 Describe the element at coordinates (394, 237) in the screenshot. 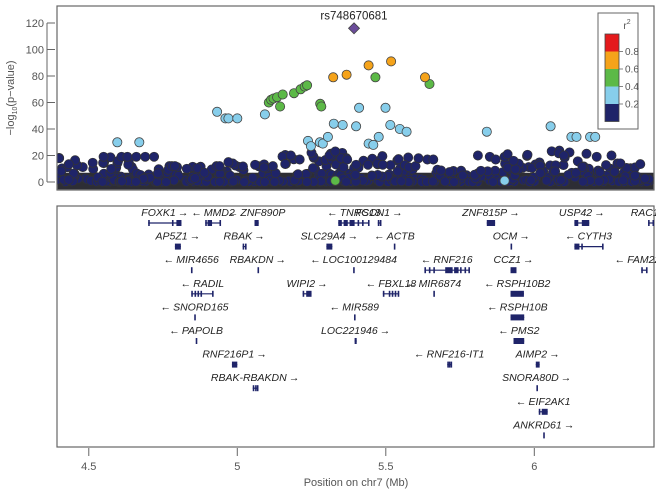

I see `gene-label: ← ACTB` at that location.